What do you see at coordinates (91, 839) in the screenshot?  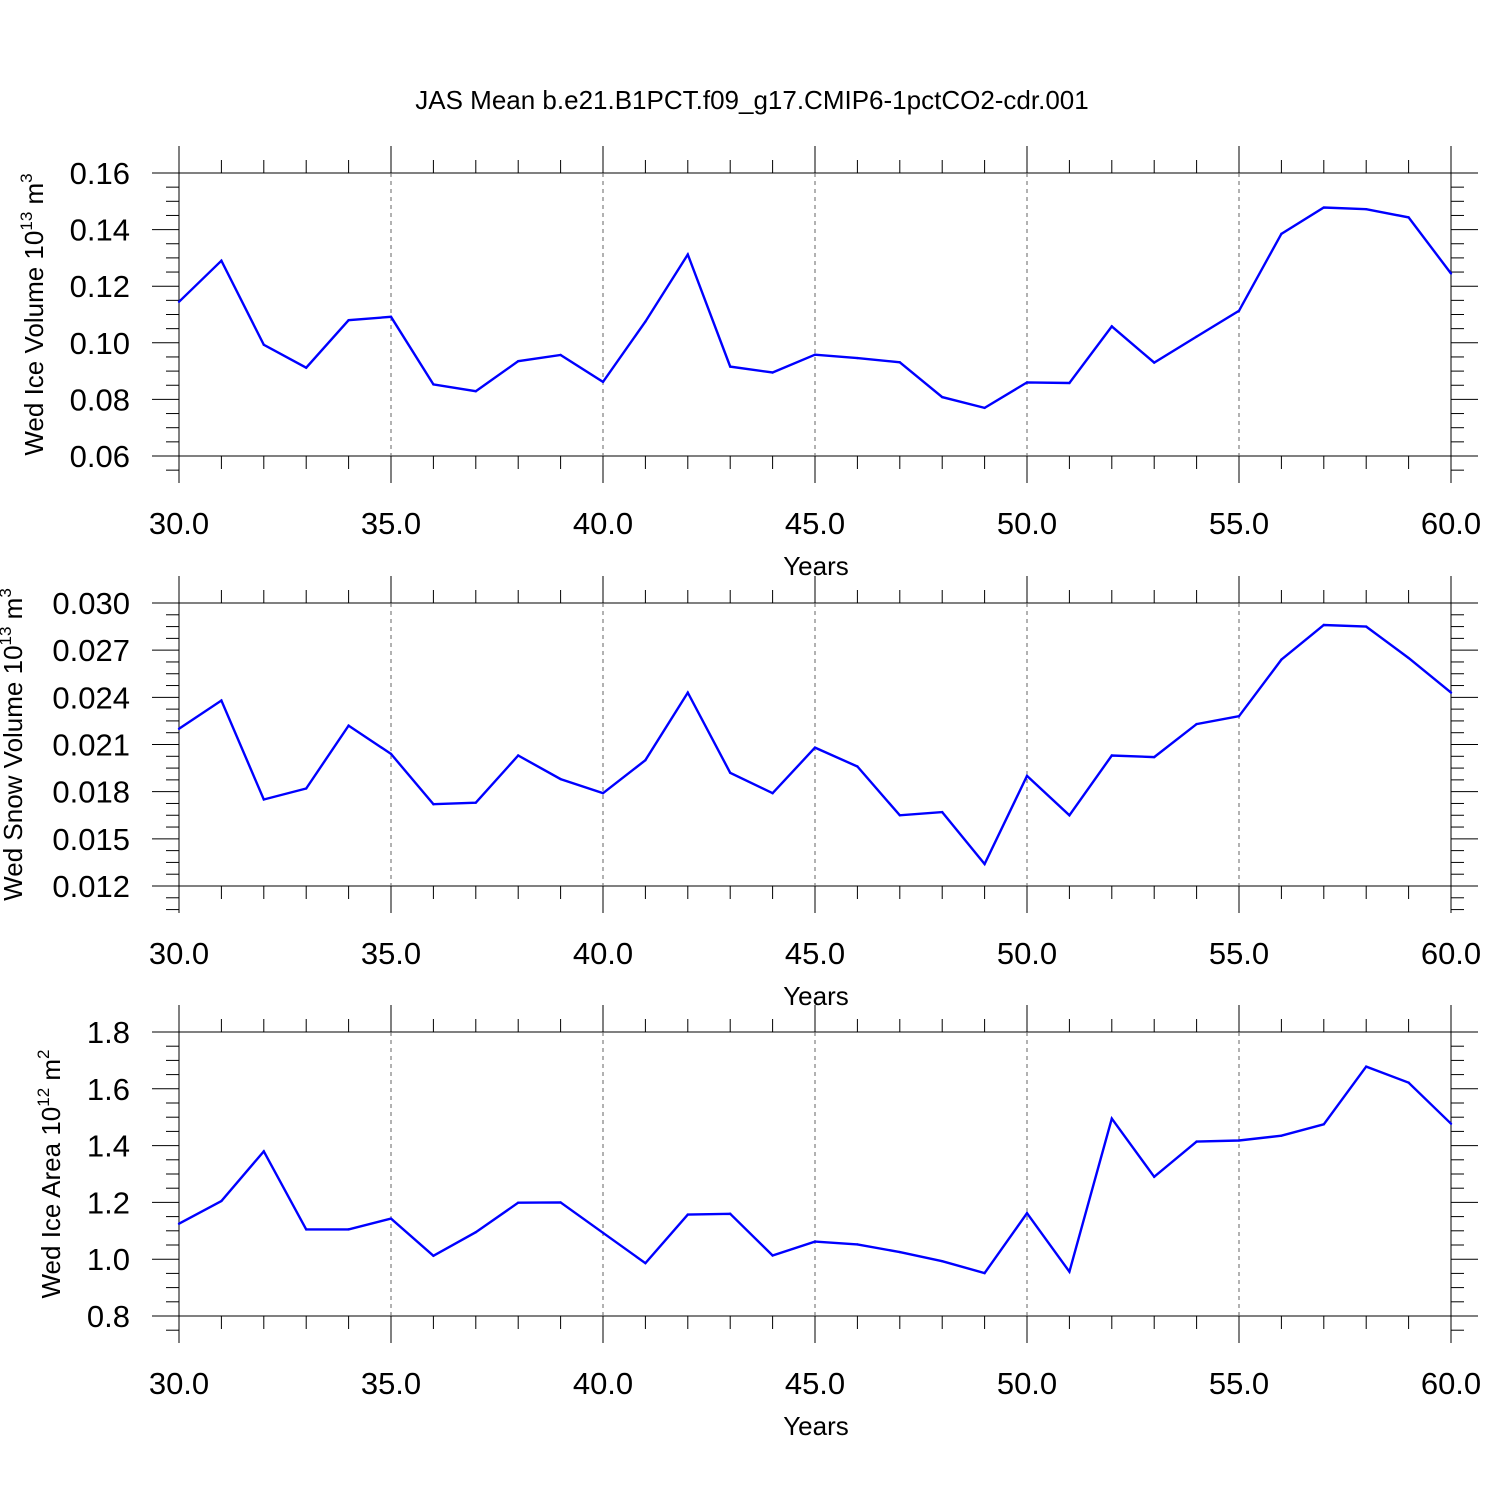 I see `y-tick-label: 0.015` at bounding box center [91, 839].